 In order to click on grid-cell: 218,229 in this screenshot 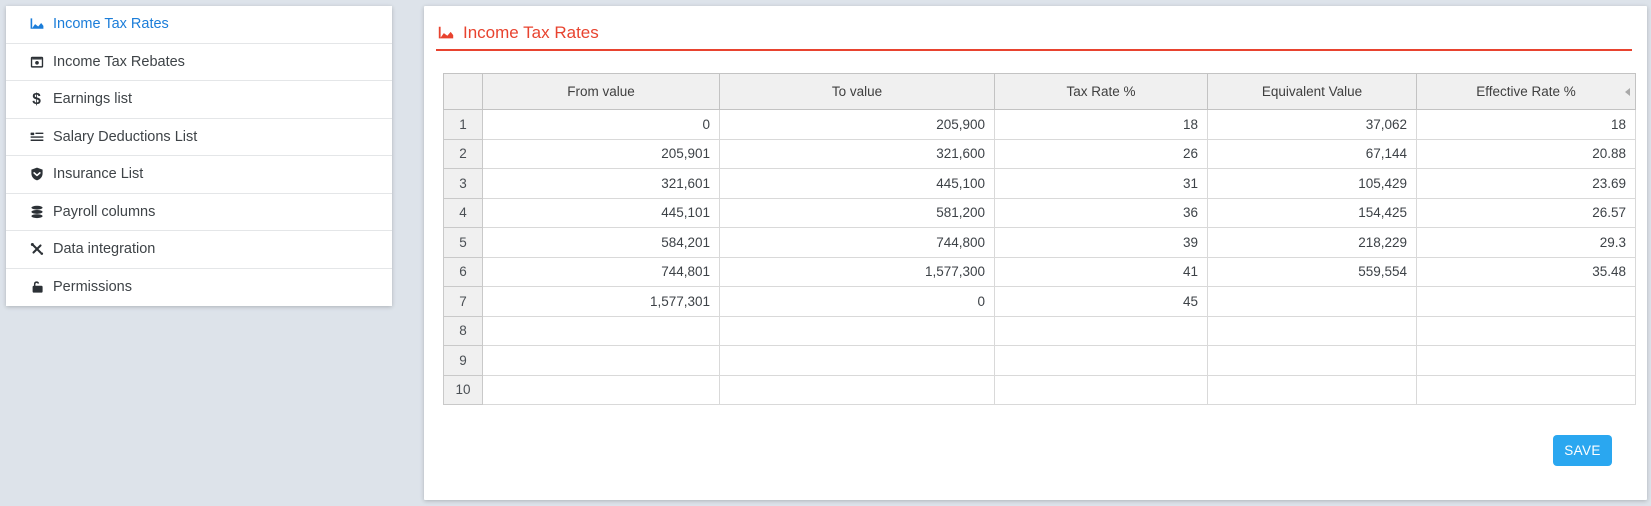, I will do `click(1312, 242)`.